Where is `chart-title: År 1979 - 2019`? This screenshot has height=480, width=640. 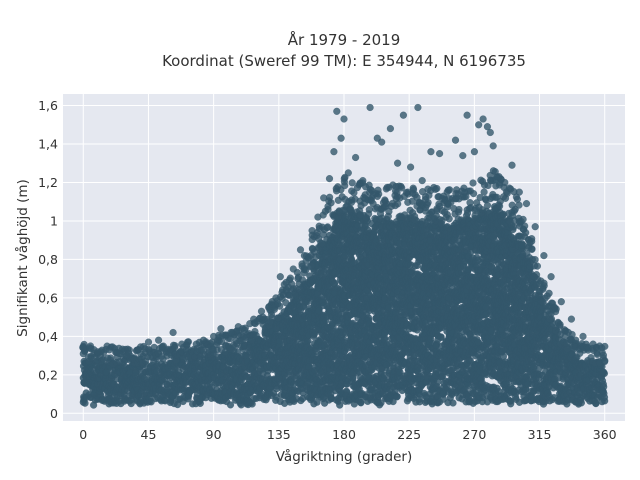
chart-title: År 1979 - 2019 is located at coordinates (344, 39).